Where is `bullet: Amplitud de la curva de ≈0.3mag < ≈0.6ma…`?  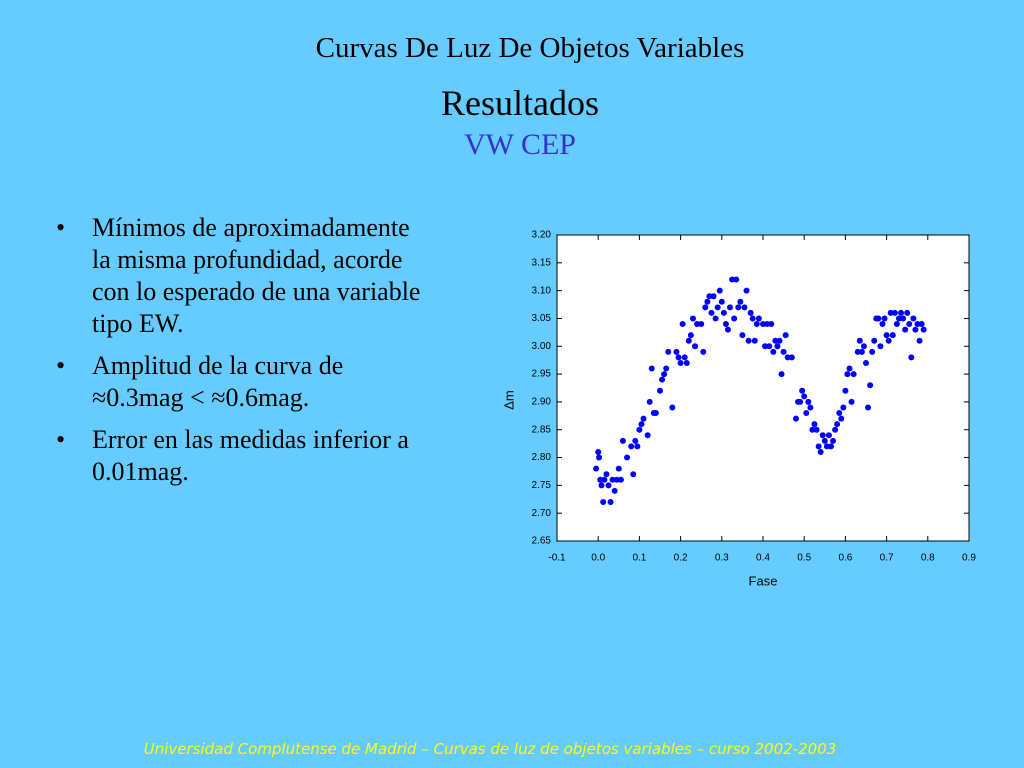
bullet: Amplitud de la curva de ≈0.3mag < ≈0.6ma… is located at coordinates (242, 382).